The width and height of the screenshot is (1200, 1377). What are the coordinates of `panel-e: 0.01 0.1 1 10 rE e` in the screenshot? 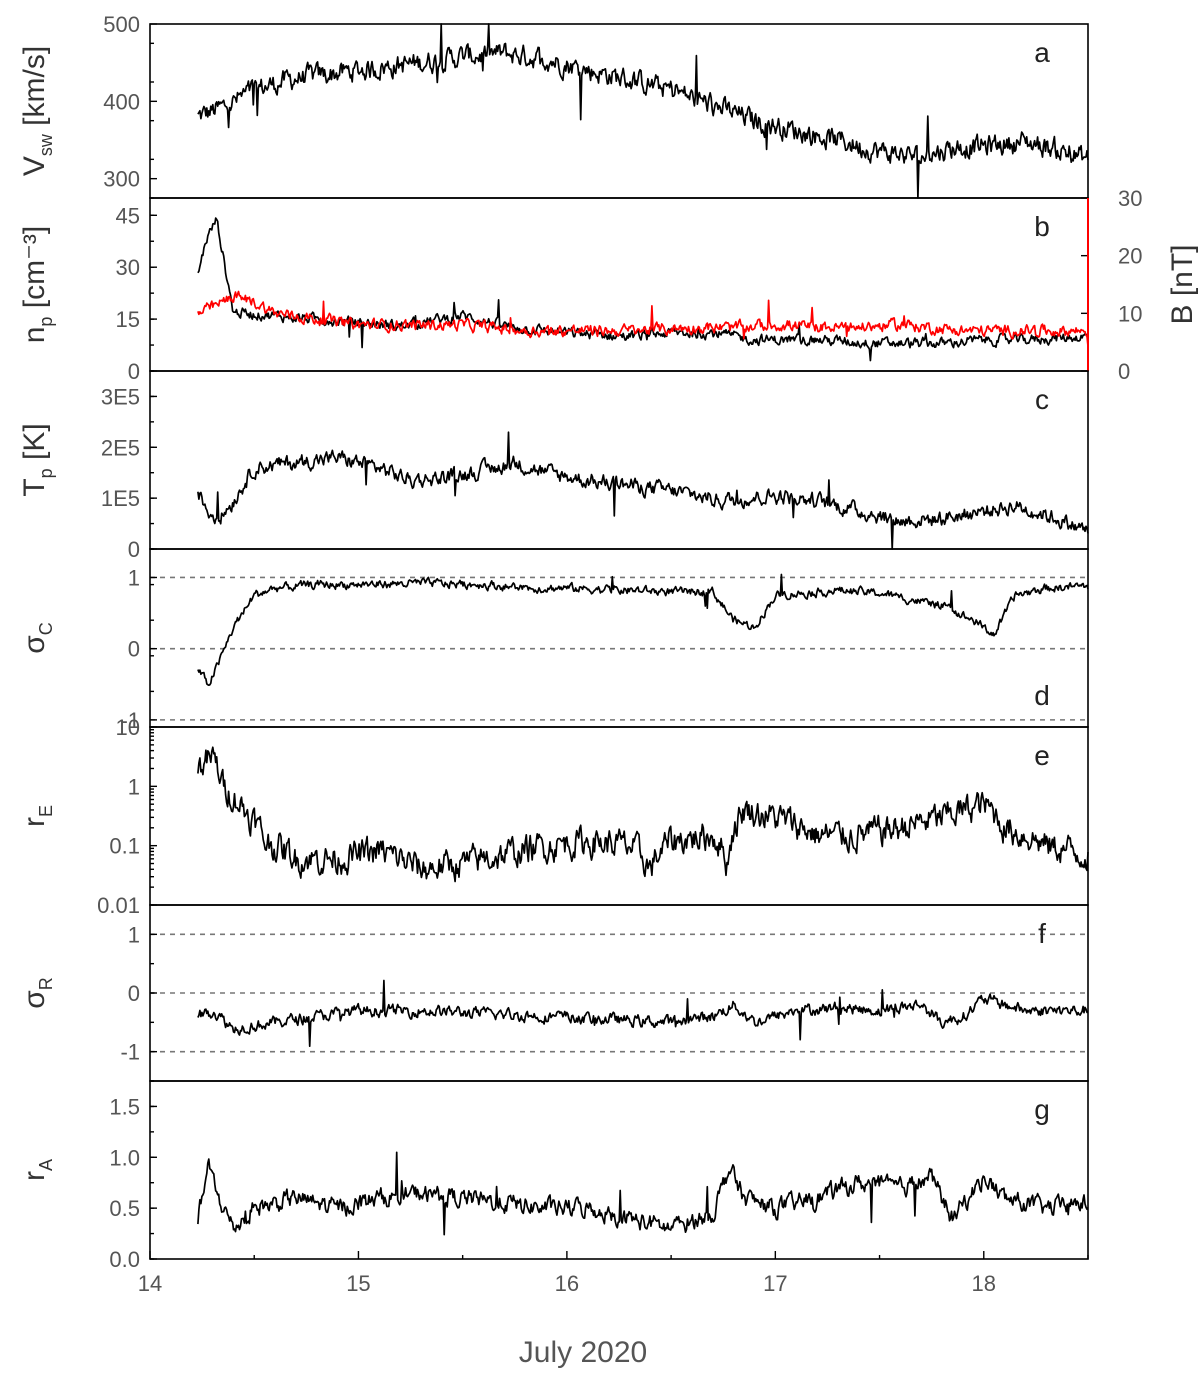 It's located at (553, 816).